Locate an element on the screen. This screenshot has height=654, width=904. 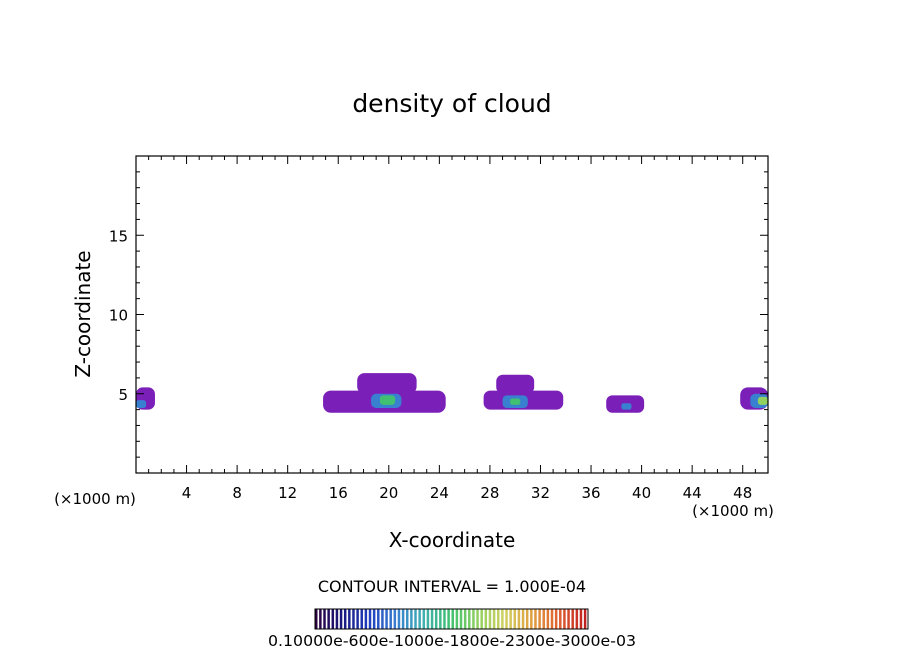
y-tick-label: 5 is located at coordinates (123, 395).